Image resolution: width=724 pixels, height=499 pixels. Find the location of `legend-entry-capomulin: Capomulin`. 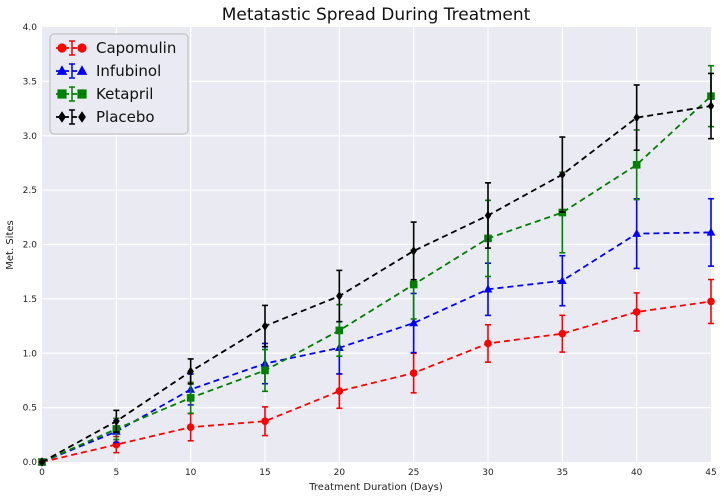

legend-entry-capomulin: Capomulin is located at coordinates (116, 48).